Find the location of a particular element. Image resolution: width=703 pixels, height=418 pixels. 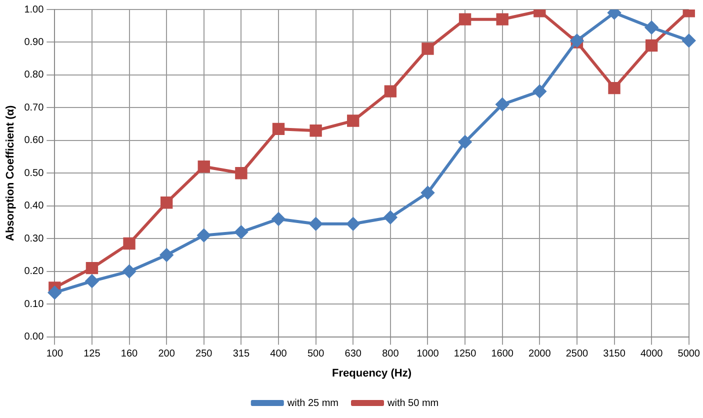

y-tick-label: 0.10 is located at coordinates (34, 304).